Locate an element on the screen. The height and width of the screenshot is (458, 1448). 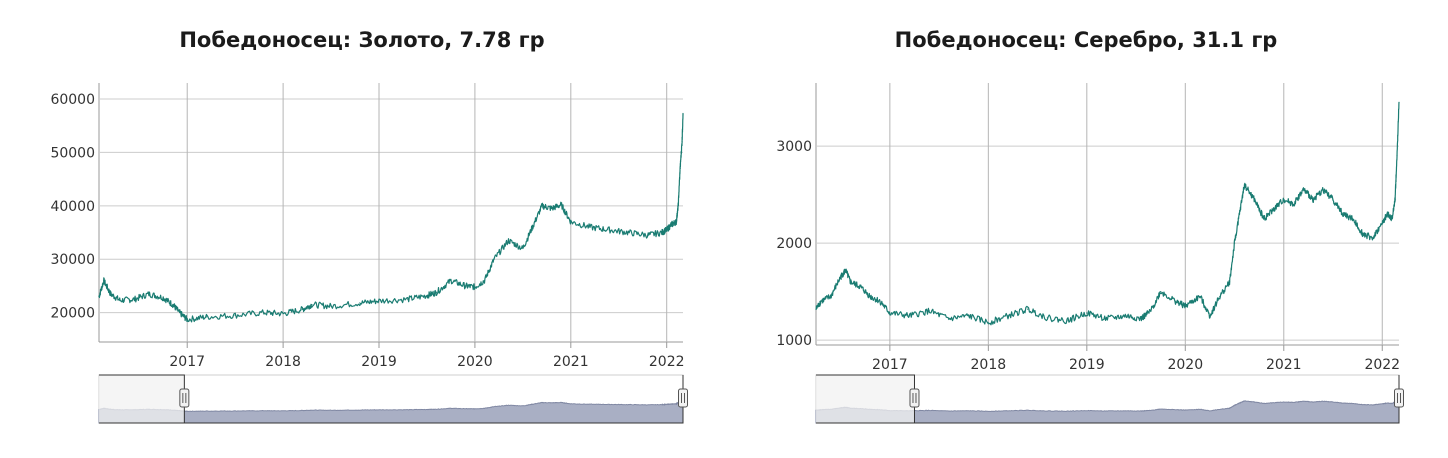
chart-title: Победоносец: Золото, 7.78 гр is located at coordinates (362, 40).